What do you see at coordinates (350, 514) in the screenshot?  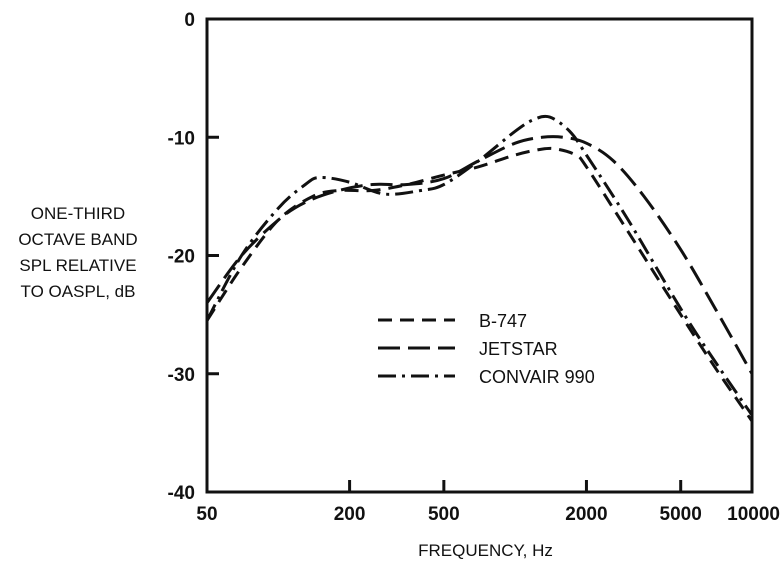 I see `x-tick-label: 200` at bounding box center [350, 514].